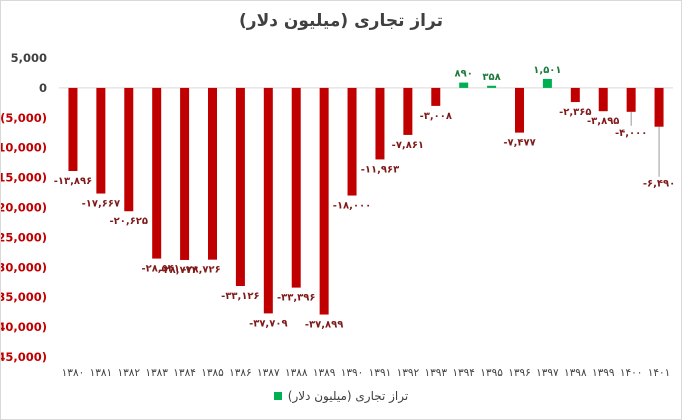  I want to click on y-tick-label: (20,000), so click(24, 208).